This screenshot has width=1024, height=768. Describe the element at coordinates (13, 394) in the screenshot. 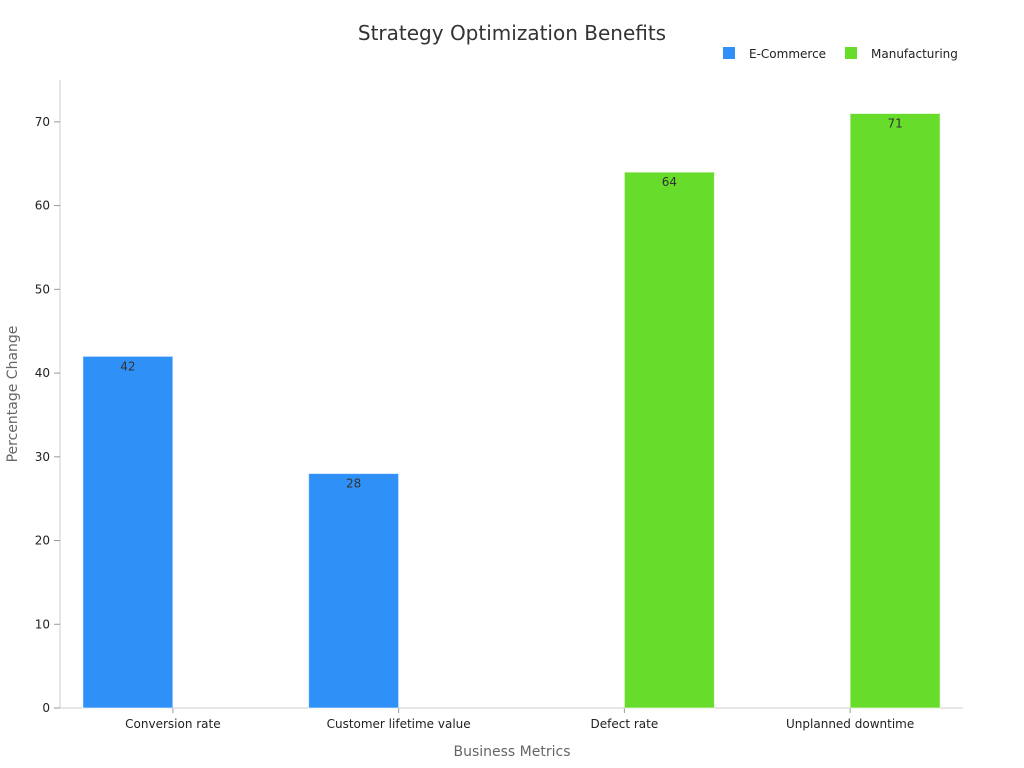

I see `y-axis-title: Percentage Change` at that location.